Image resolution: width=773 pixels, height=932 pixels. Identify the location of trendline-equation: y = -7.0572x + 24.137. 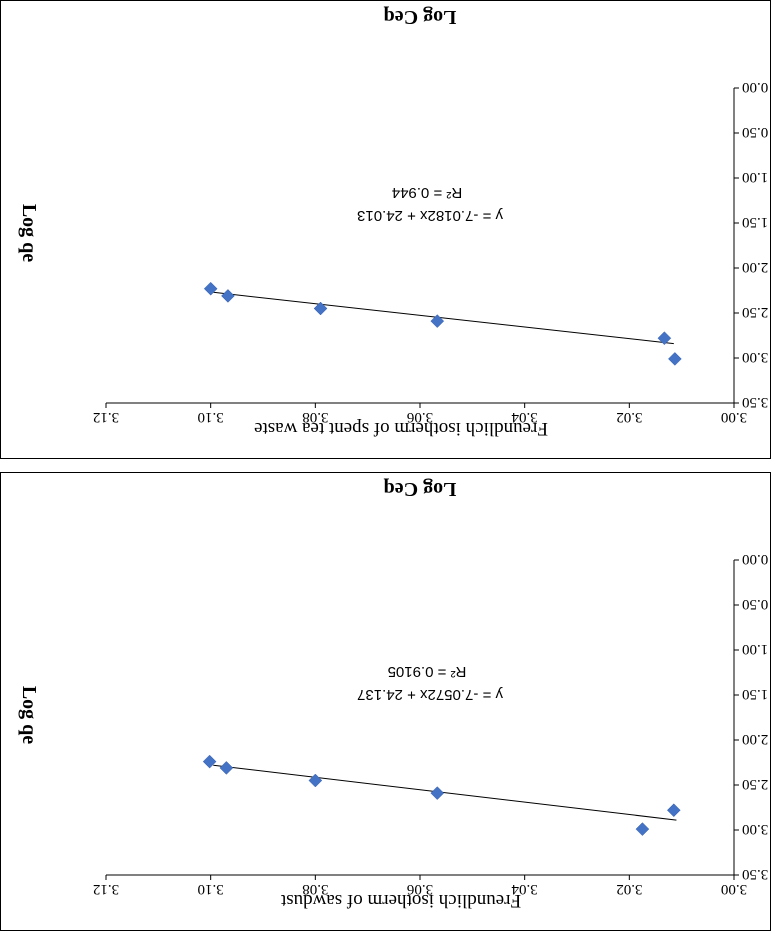
(430, 694).